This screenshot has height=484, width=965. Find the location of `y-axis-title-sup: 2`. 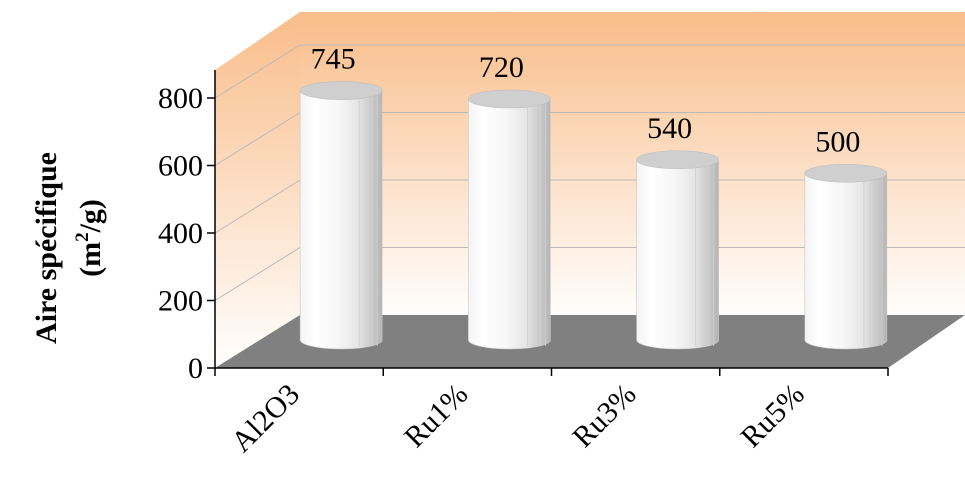

y-axis-title-sup: 2 is located at coordinates (82, 237).